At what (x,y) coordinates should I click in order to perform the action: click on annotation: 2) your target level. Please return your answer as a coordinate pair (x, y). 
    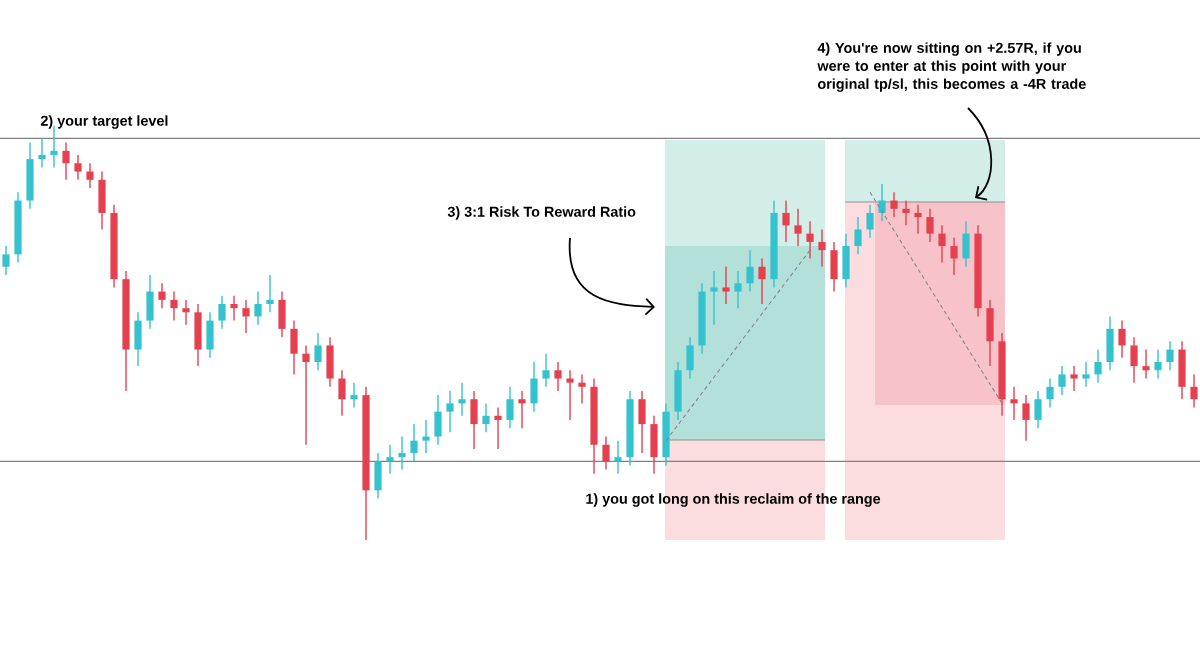
    Looking at the image, I should click on (104, 122).